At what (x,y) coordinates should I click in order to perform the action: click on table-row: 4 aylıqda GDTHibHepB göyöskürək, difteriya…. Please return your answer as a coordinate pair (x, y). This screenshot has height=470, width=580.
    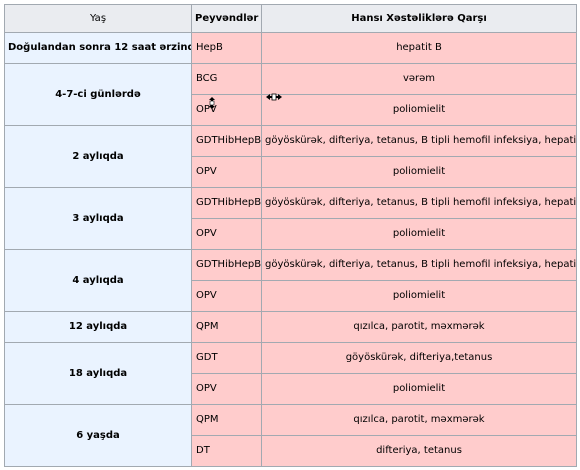
    Looking at the image, I should click on (290, 280).